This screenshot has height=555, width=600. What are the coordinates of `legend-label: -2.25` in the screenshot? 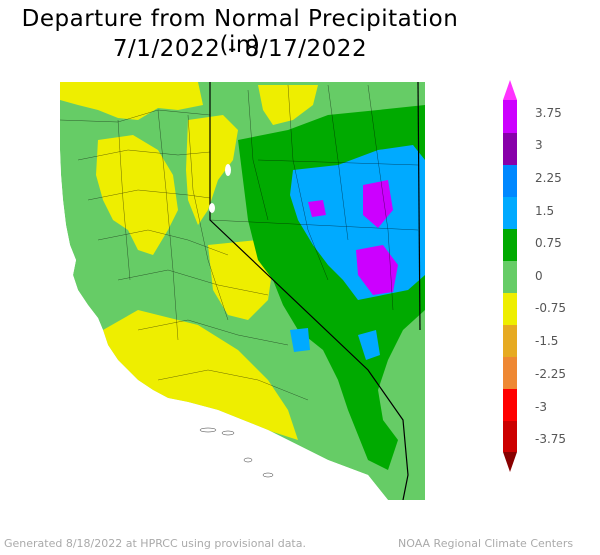 It's located at (551, 374).